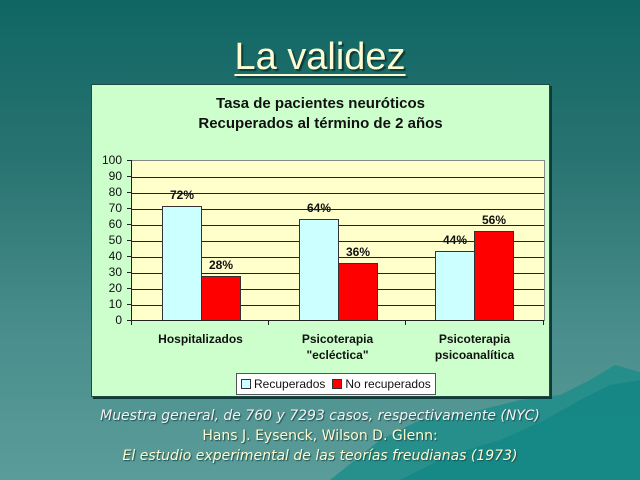 The image size is (640, 480). Describe the element at coordinates (115, 208) in the screenshot. I see `y-tick-label: 70` at that location.